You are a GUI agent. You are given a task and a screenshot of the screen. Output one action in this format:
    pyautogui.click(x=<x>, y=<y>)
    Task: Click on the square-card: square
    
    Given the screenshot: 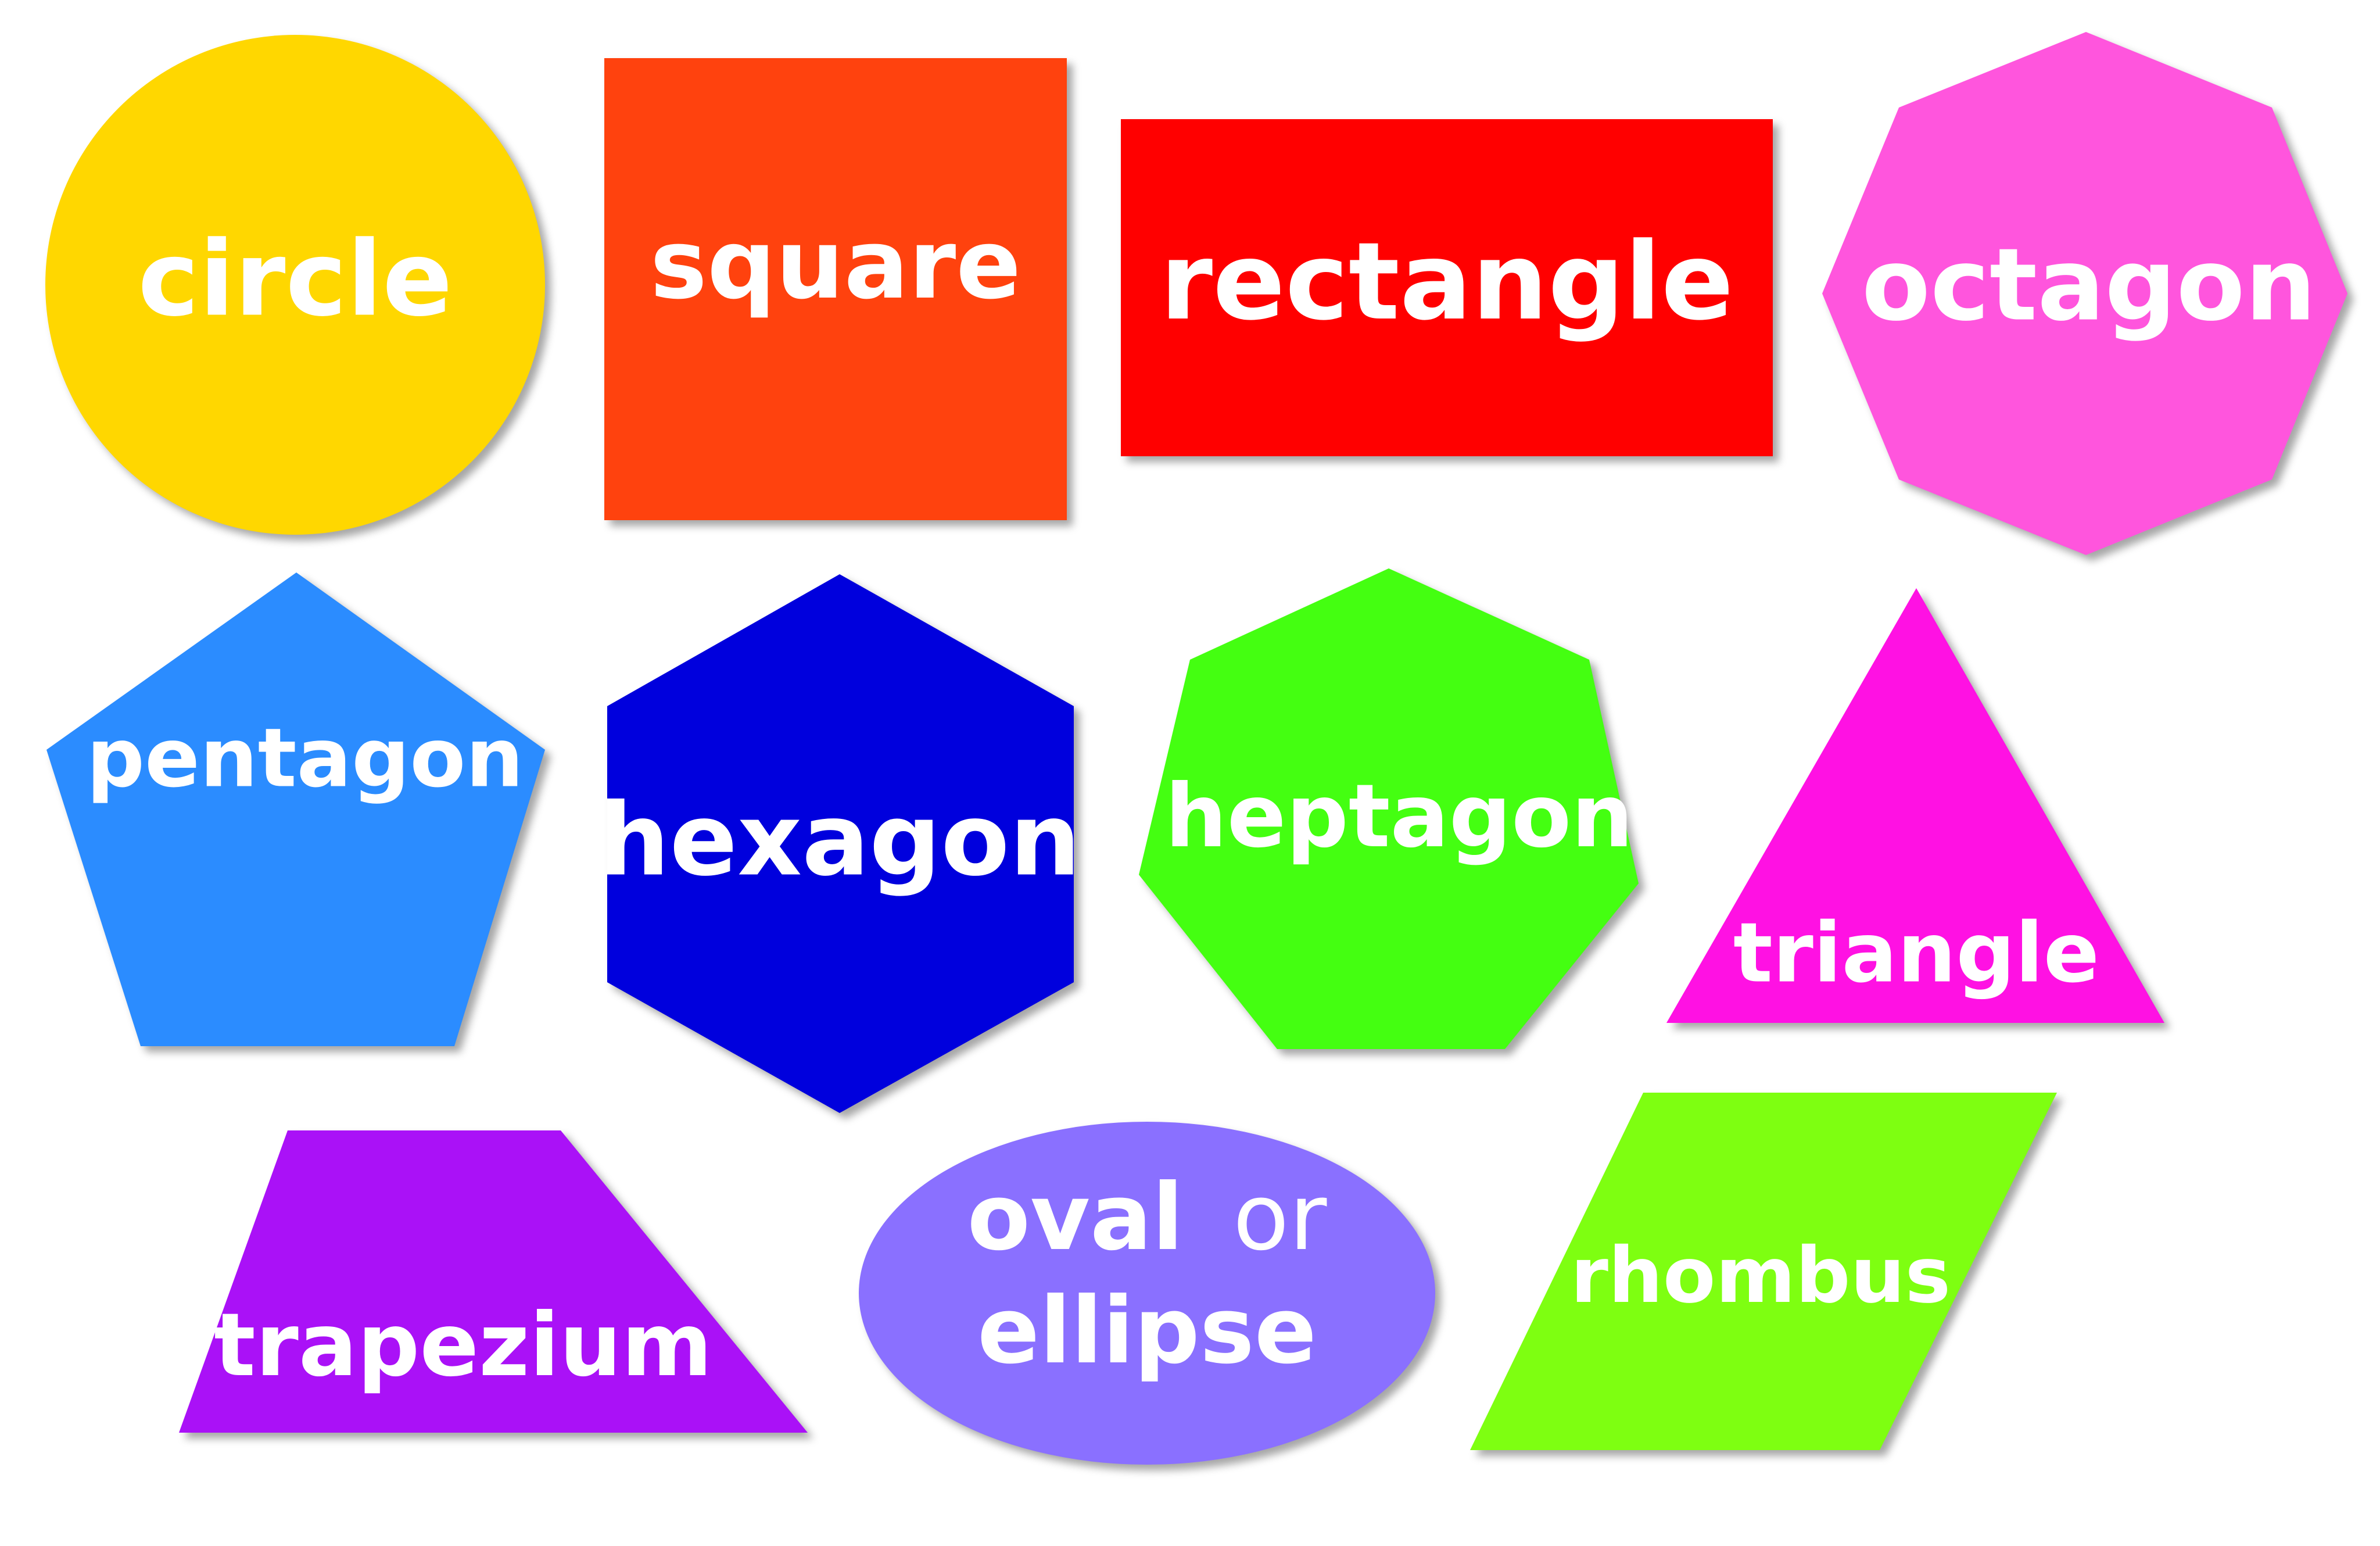 What is the action you would take?
    pyautogui.click(x=836, y=289)
    